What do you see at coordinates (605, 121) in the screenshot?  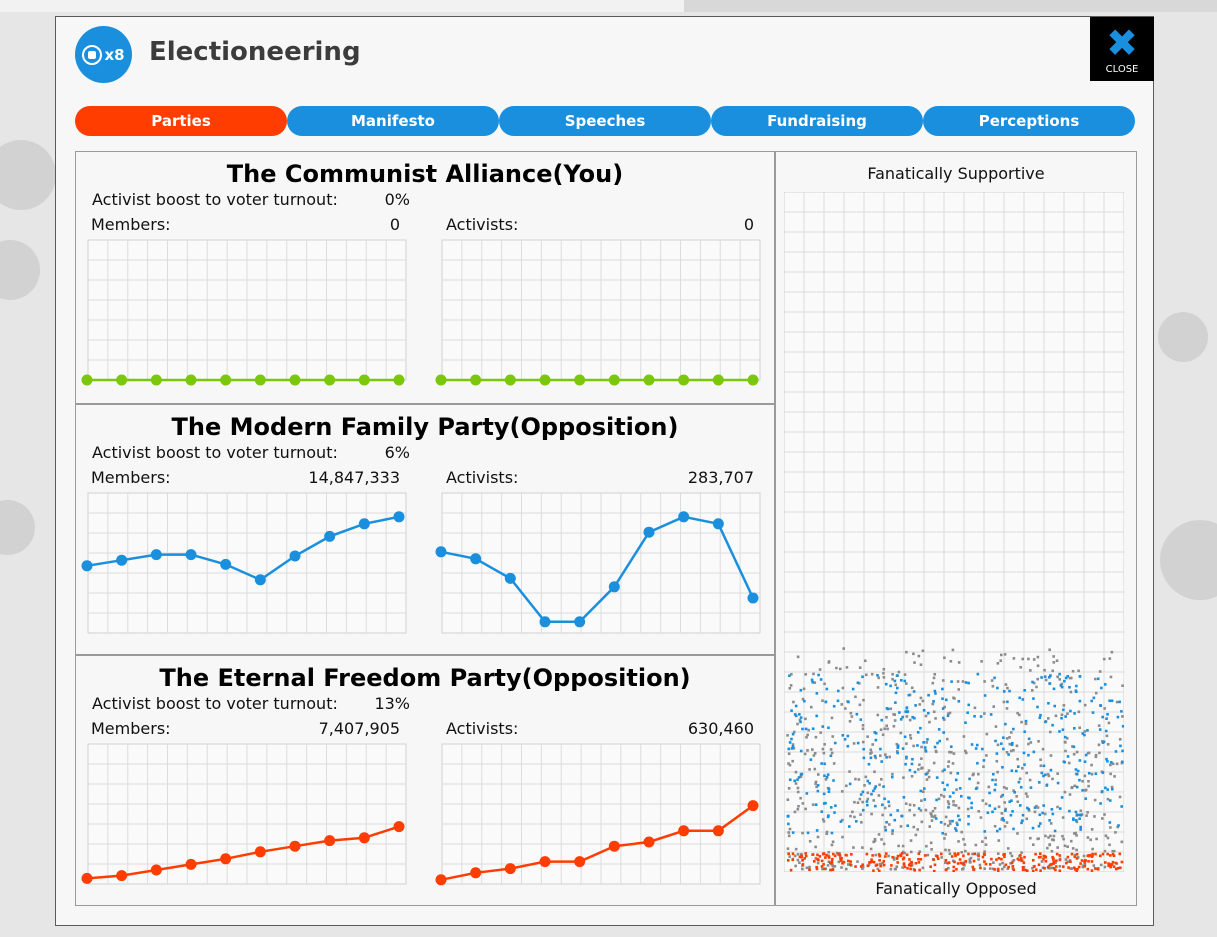 I see `tab-speeches: Speeches` at bounding box center [605, 121].